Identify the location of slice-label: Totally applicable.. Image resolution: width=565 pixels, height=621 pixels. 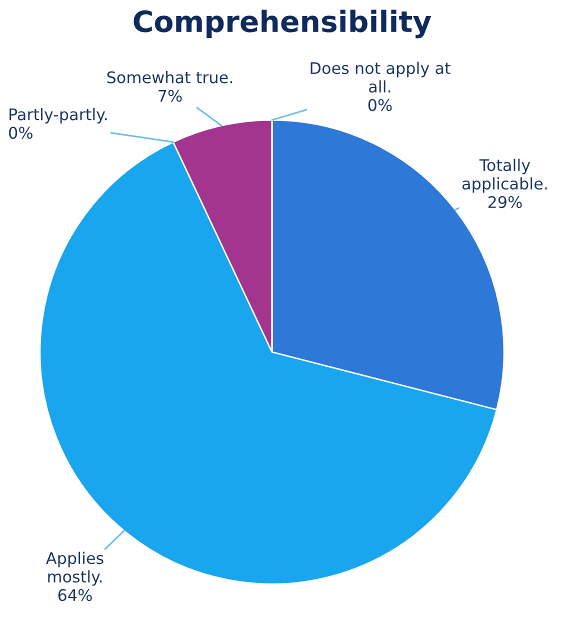
(504, 175).